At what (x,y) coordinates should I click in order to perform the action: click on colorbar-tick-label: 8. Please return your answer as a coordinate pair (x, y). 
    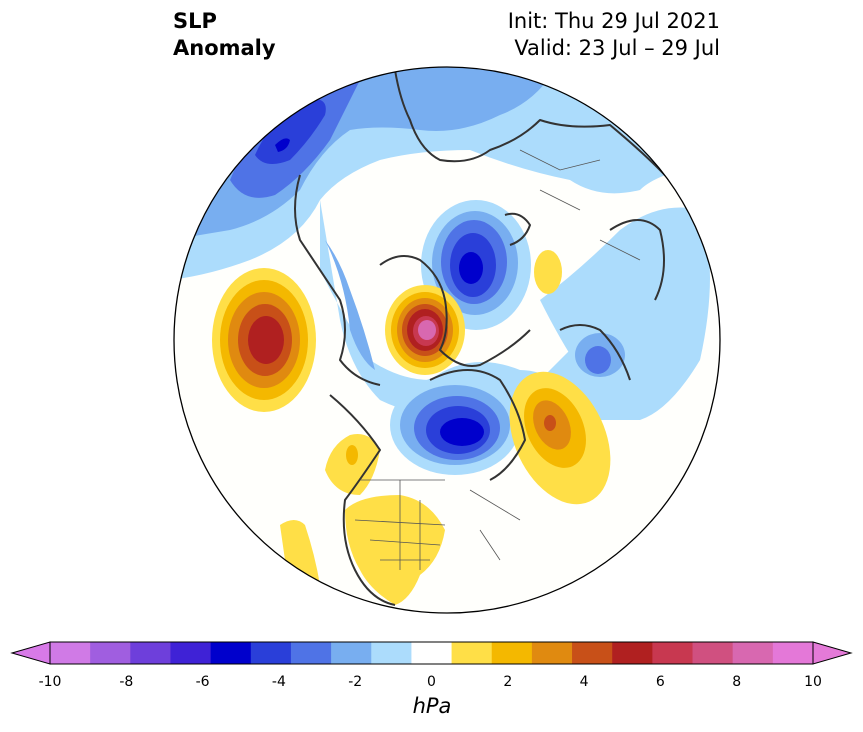
    Looking at the image, I should click on (737, 682).